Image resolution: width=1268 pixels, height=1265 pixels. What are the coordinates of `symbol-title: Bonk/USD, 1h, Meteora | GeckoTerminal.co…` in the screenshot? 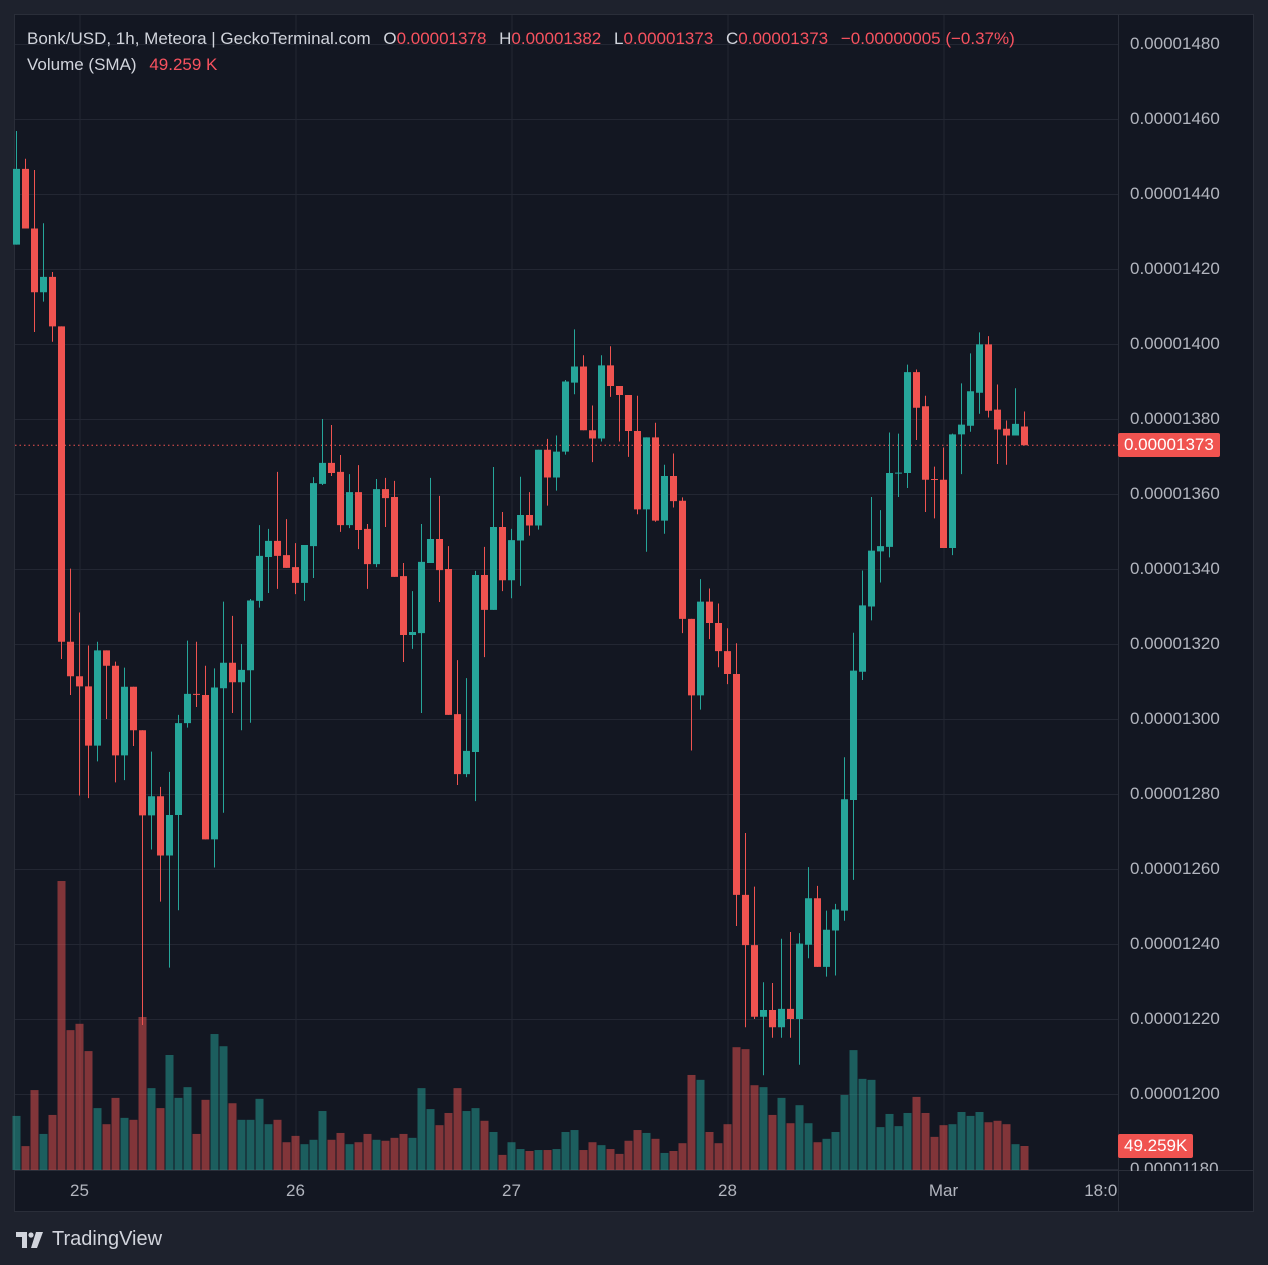 It's located at (199, 38).